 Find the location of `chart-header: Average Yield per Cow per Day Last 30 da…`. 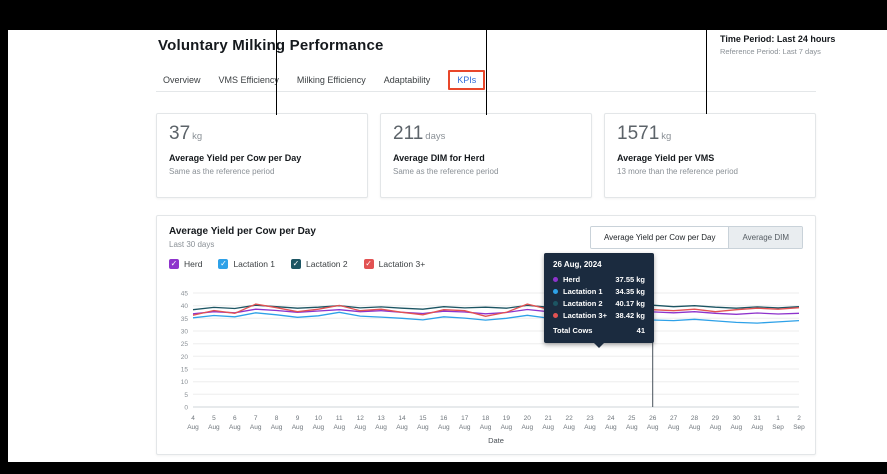

chart-header: Average Yield per Cow per Day Last 30 da… is located at coordinates (486, 237).